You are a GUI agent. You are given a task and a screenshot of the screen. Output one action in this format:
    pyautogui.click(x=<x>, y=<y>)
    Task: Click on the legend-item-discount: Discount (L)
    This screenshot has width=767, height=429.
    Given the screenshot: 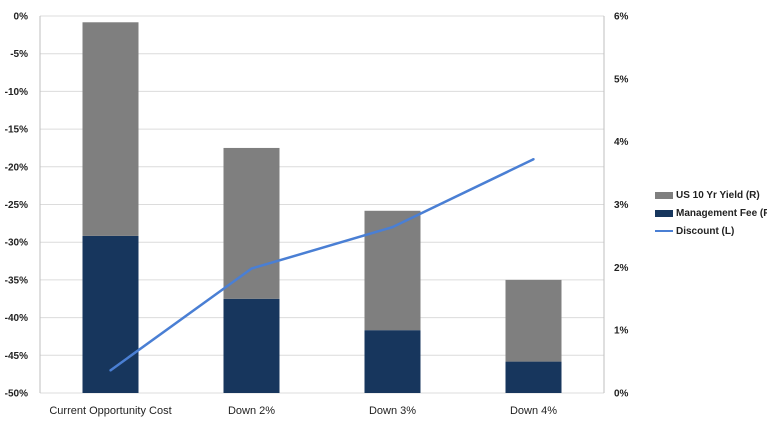 What is the action you would take?
    pyautogui.click(x=711, y=231)
    